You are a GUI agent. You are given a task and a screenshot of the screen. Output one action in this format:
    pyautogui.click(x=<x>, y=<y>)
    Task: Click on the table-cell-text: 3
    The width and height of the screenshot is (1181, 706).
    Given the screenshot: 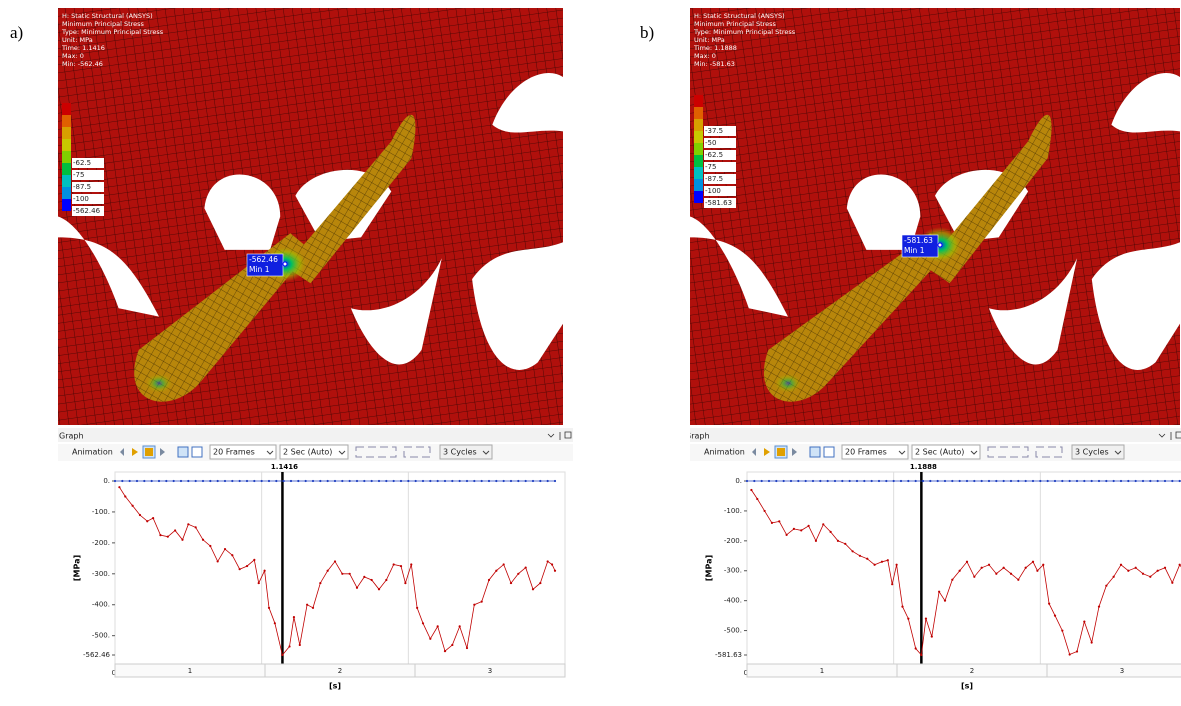 What is the action you would take?
    pyautogui.click(x=1122, y=671)
    